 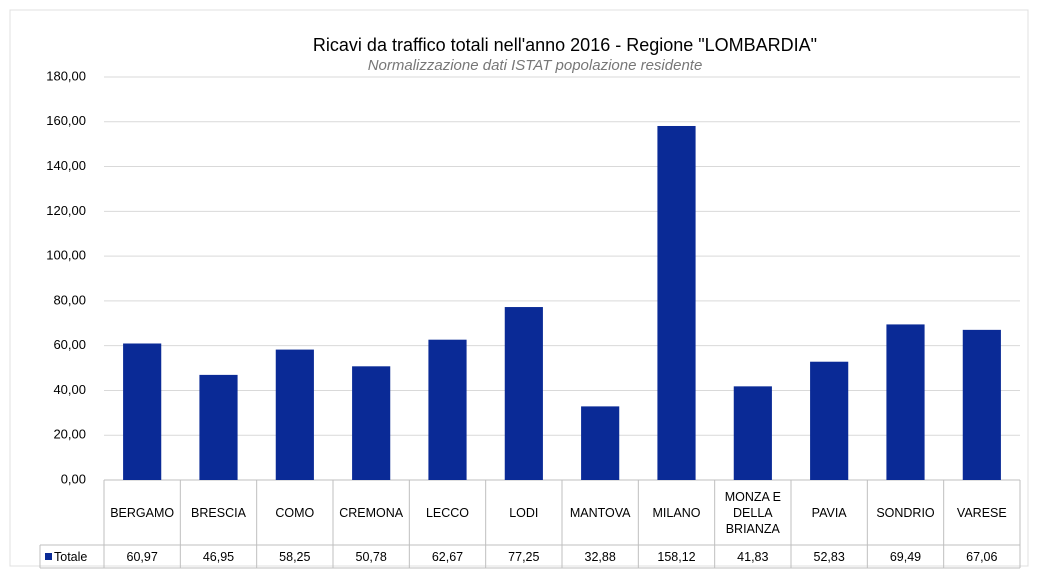 I want to click on y-tick-label: 0,00, so click(x=73, y=478).